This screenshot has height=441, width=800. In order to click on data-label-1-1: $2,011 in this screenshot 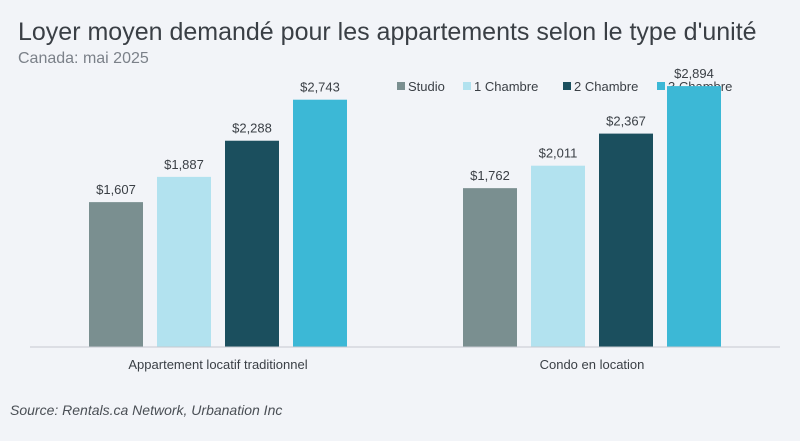, I will do `click(558, 153)`.